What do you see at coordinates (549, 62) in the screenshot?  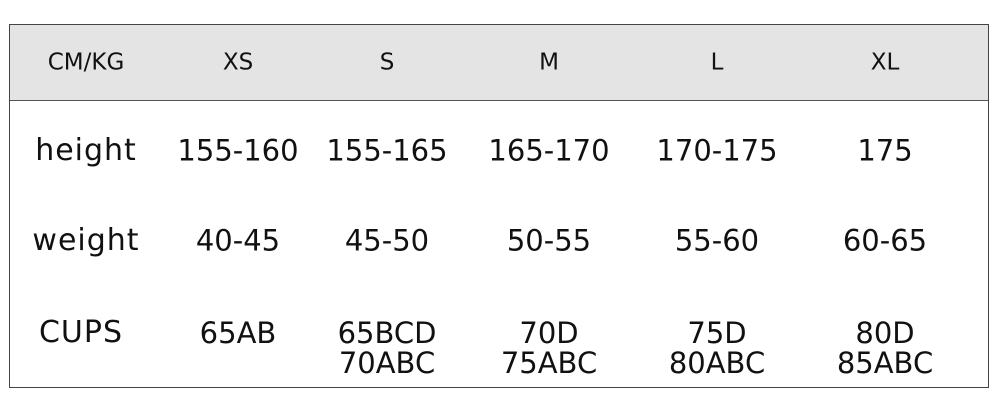 I see `header-cell: M` at bounding box center [549, 62].